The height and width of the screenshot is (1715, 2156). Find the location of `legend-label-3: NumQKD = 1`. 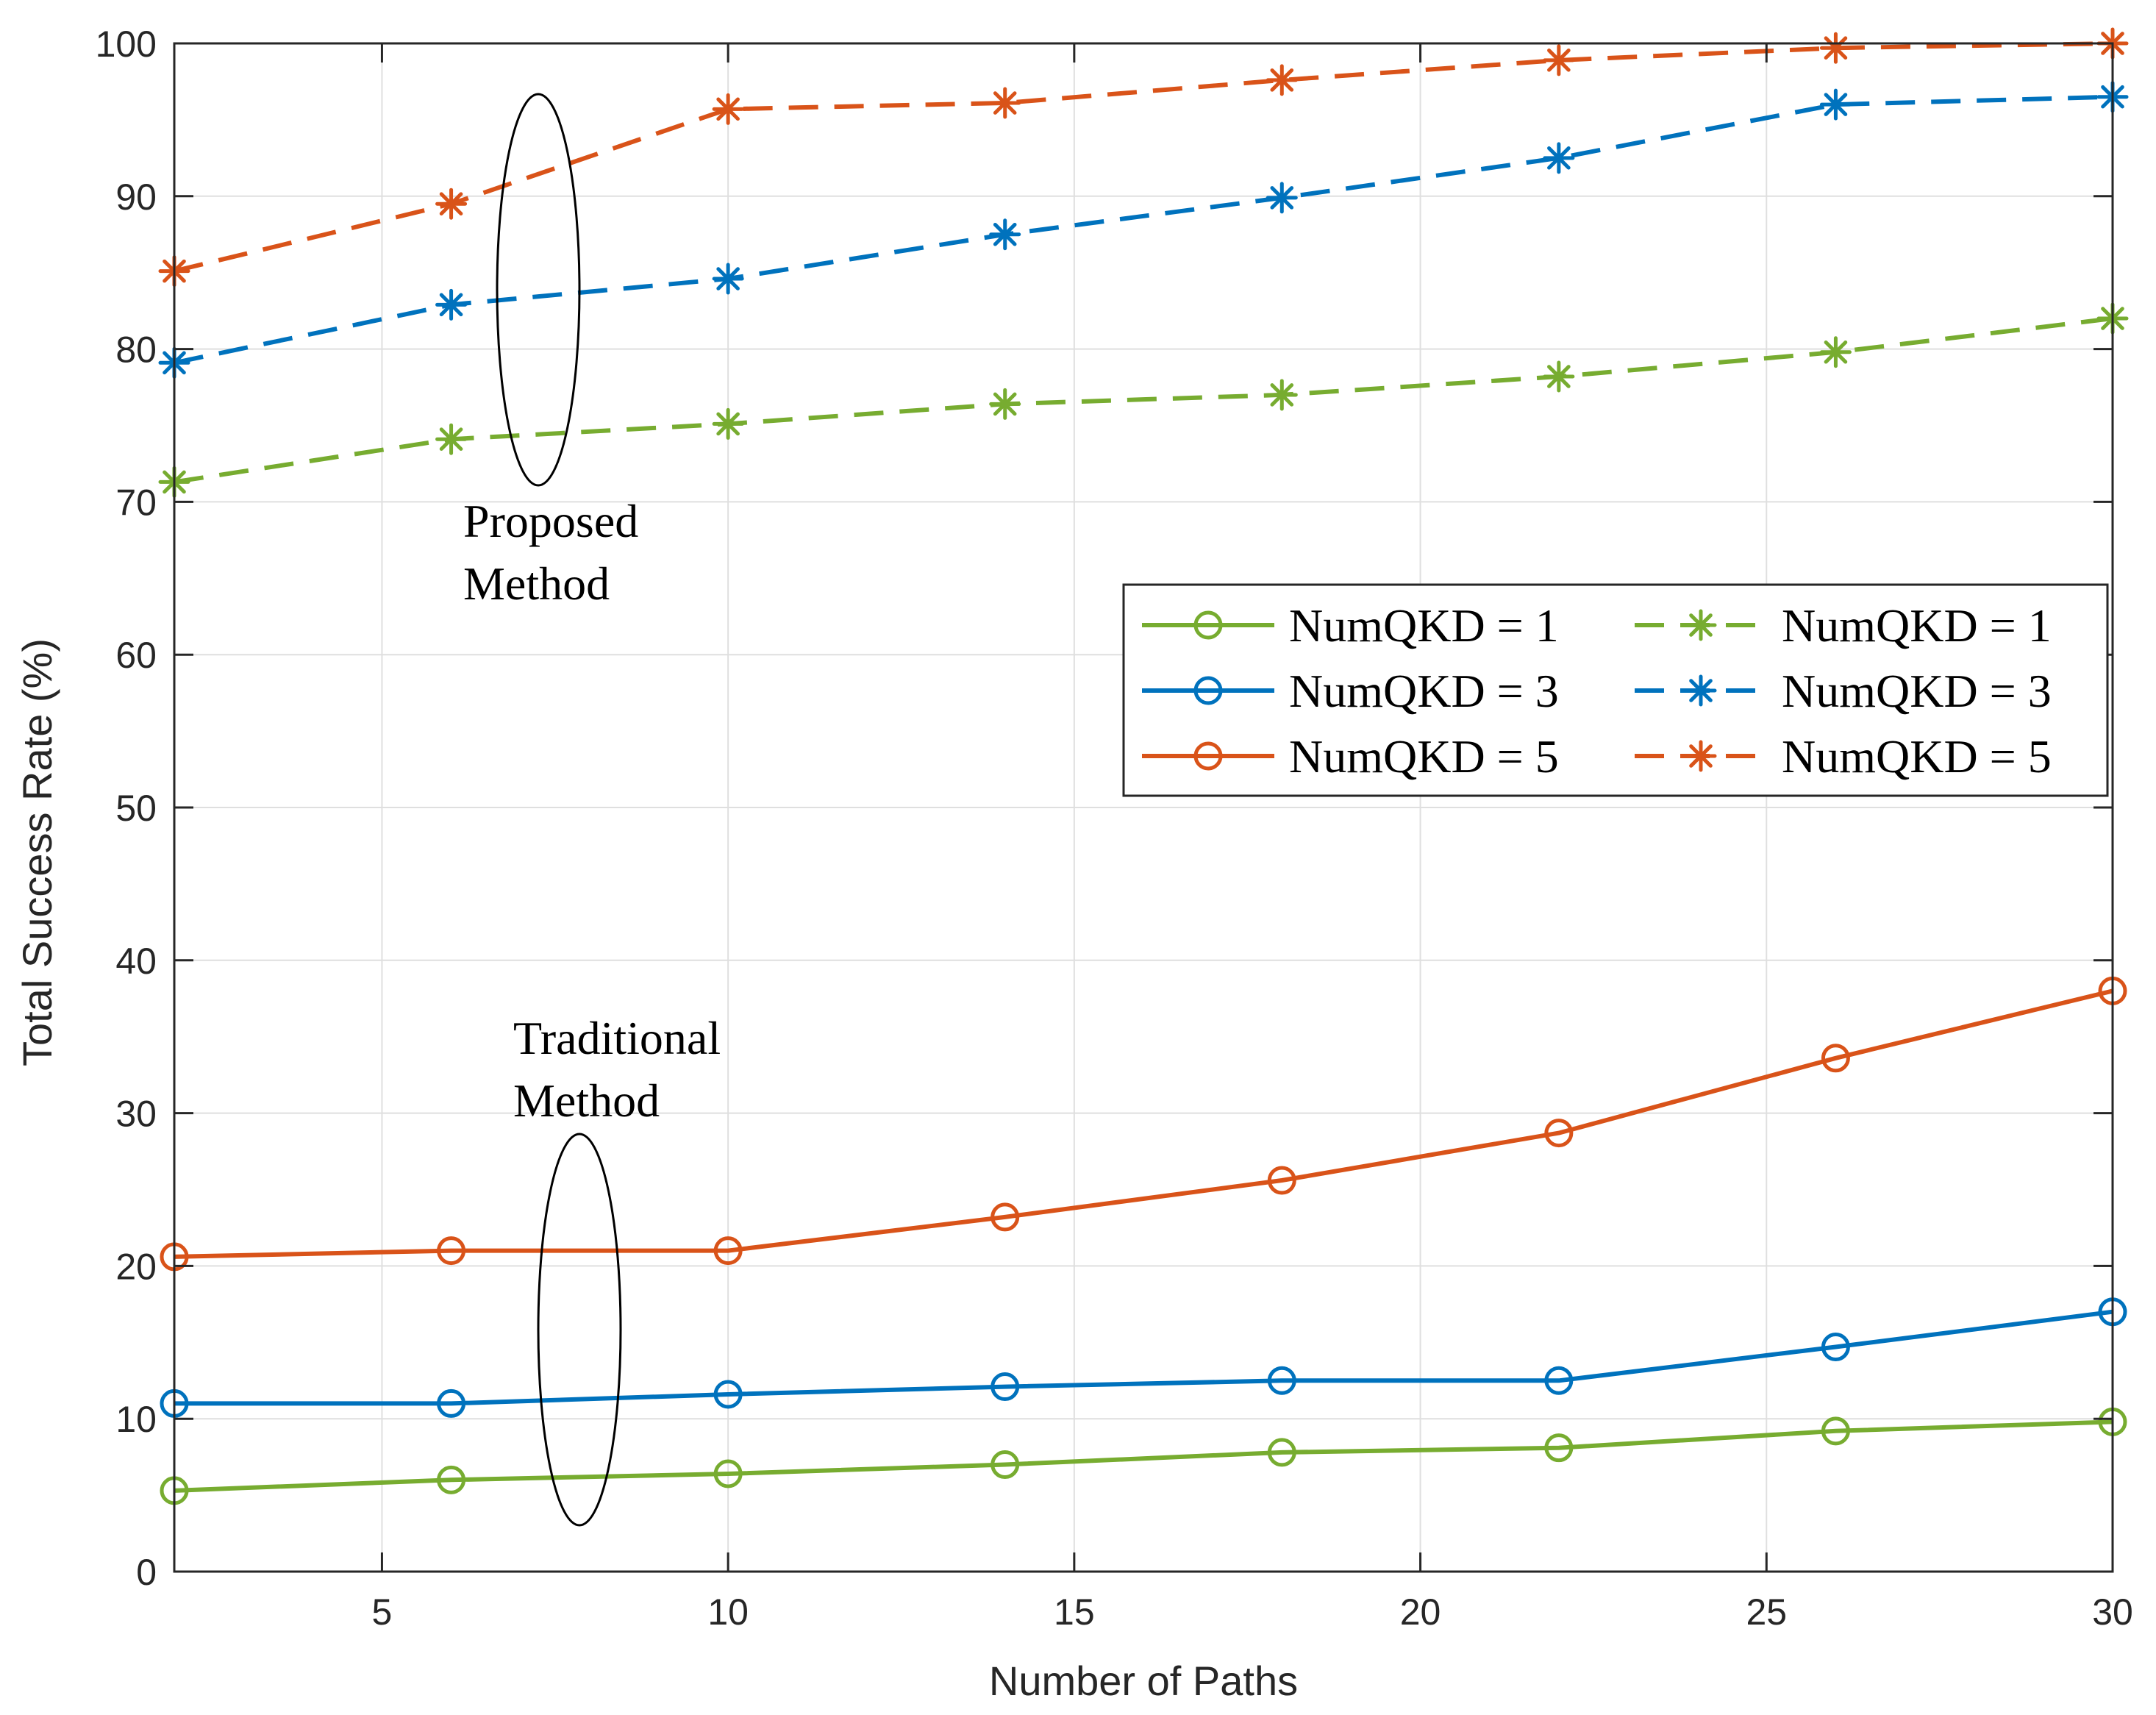

legend-label-3: NumQKD = 1 is located at coordinates (1917, 625).